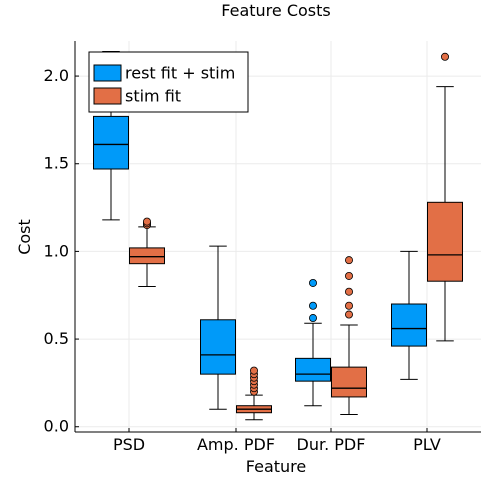 The width and height of the screenshot is (499, 499). Describe the element at coordinates (24, 237) in the screenshot. I see `y-axis-title: Cost` at that location.